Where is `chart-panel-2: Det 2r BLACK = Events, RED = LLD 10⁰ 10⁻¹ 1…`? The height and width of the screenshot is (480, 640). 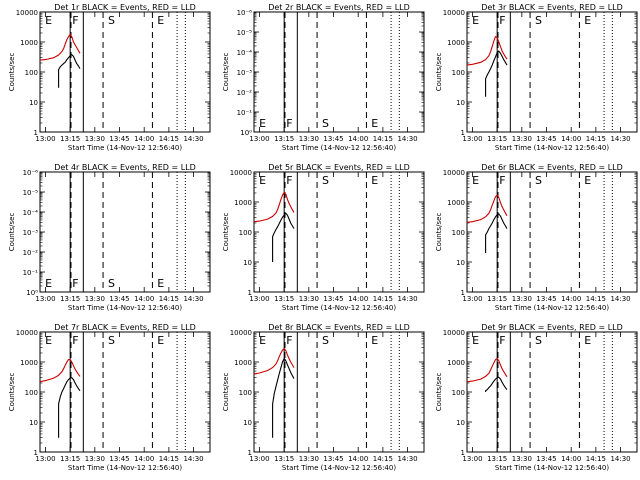
chart-panel-2: Det 2r BLACK = Events, RED = LLD 10⁰ 10⁻¹ 1… is located at coordinates (323, 77).